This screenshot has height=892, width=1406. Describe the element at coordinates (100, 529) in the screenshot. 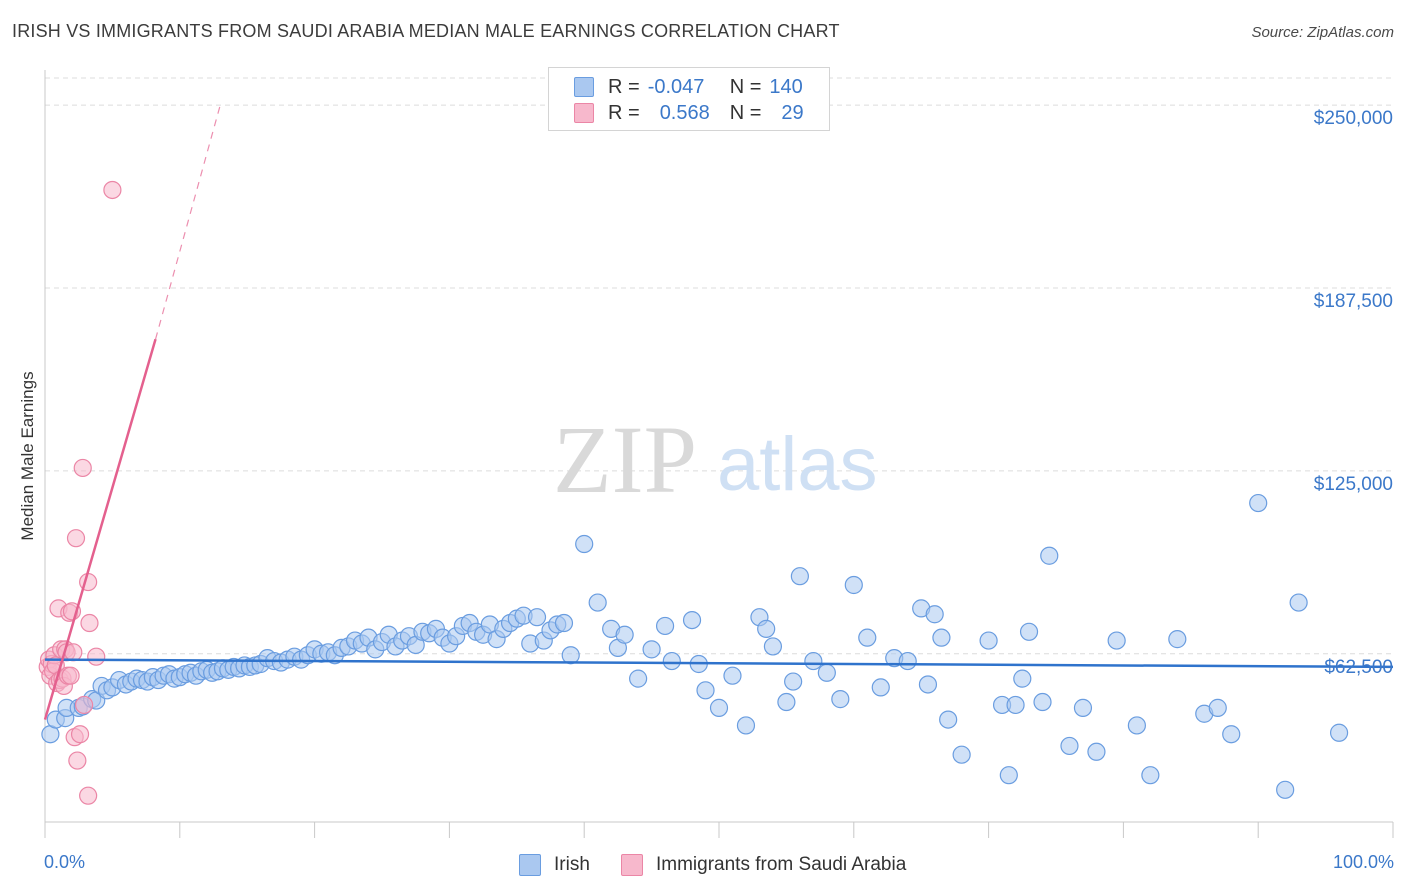

I see `saudi-trend-line` at that location.